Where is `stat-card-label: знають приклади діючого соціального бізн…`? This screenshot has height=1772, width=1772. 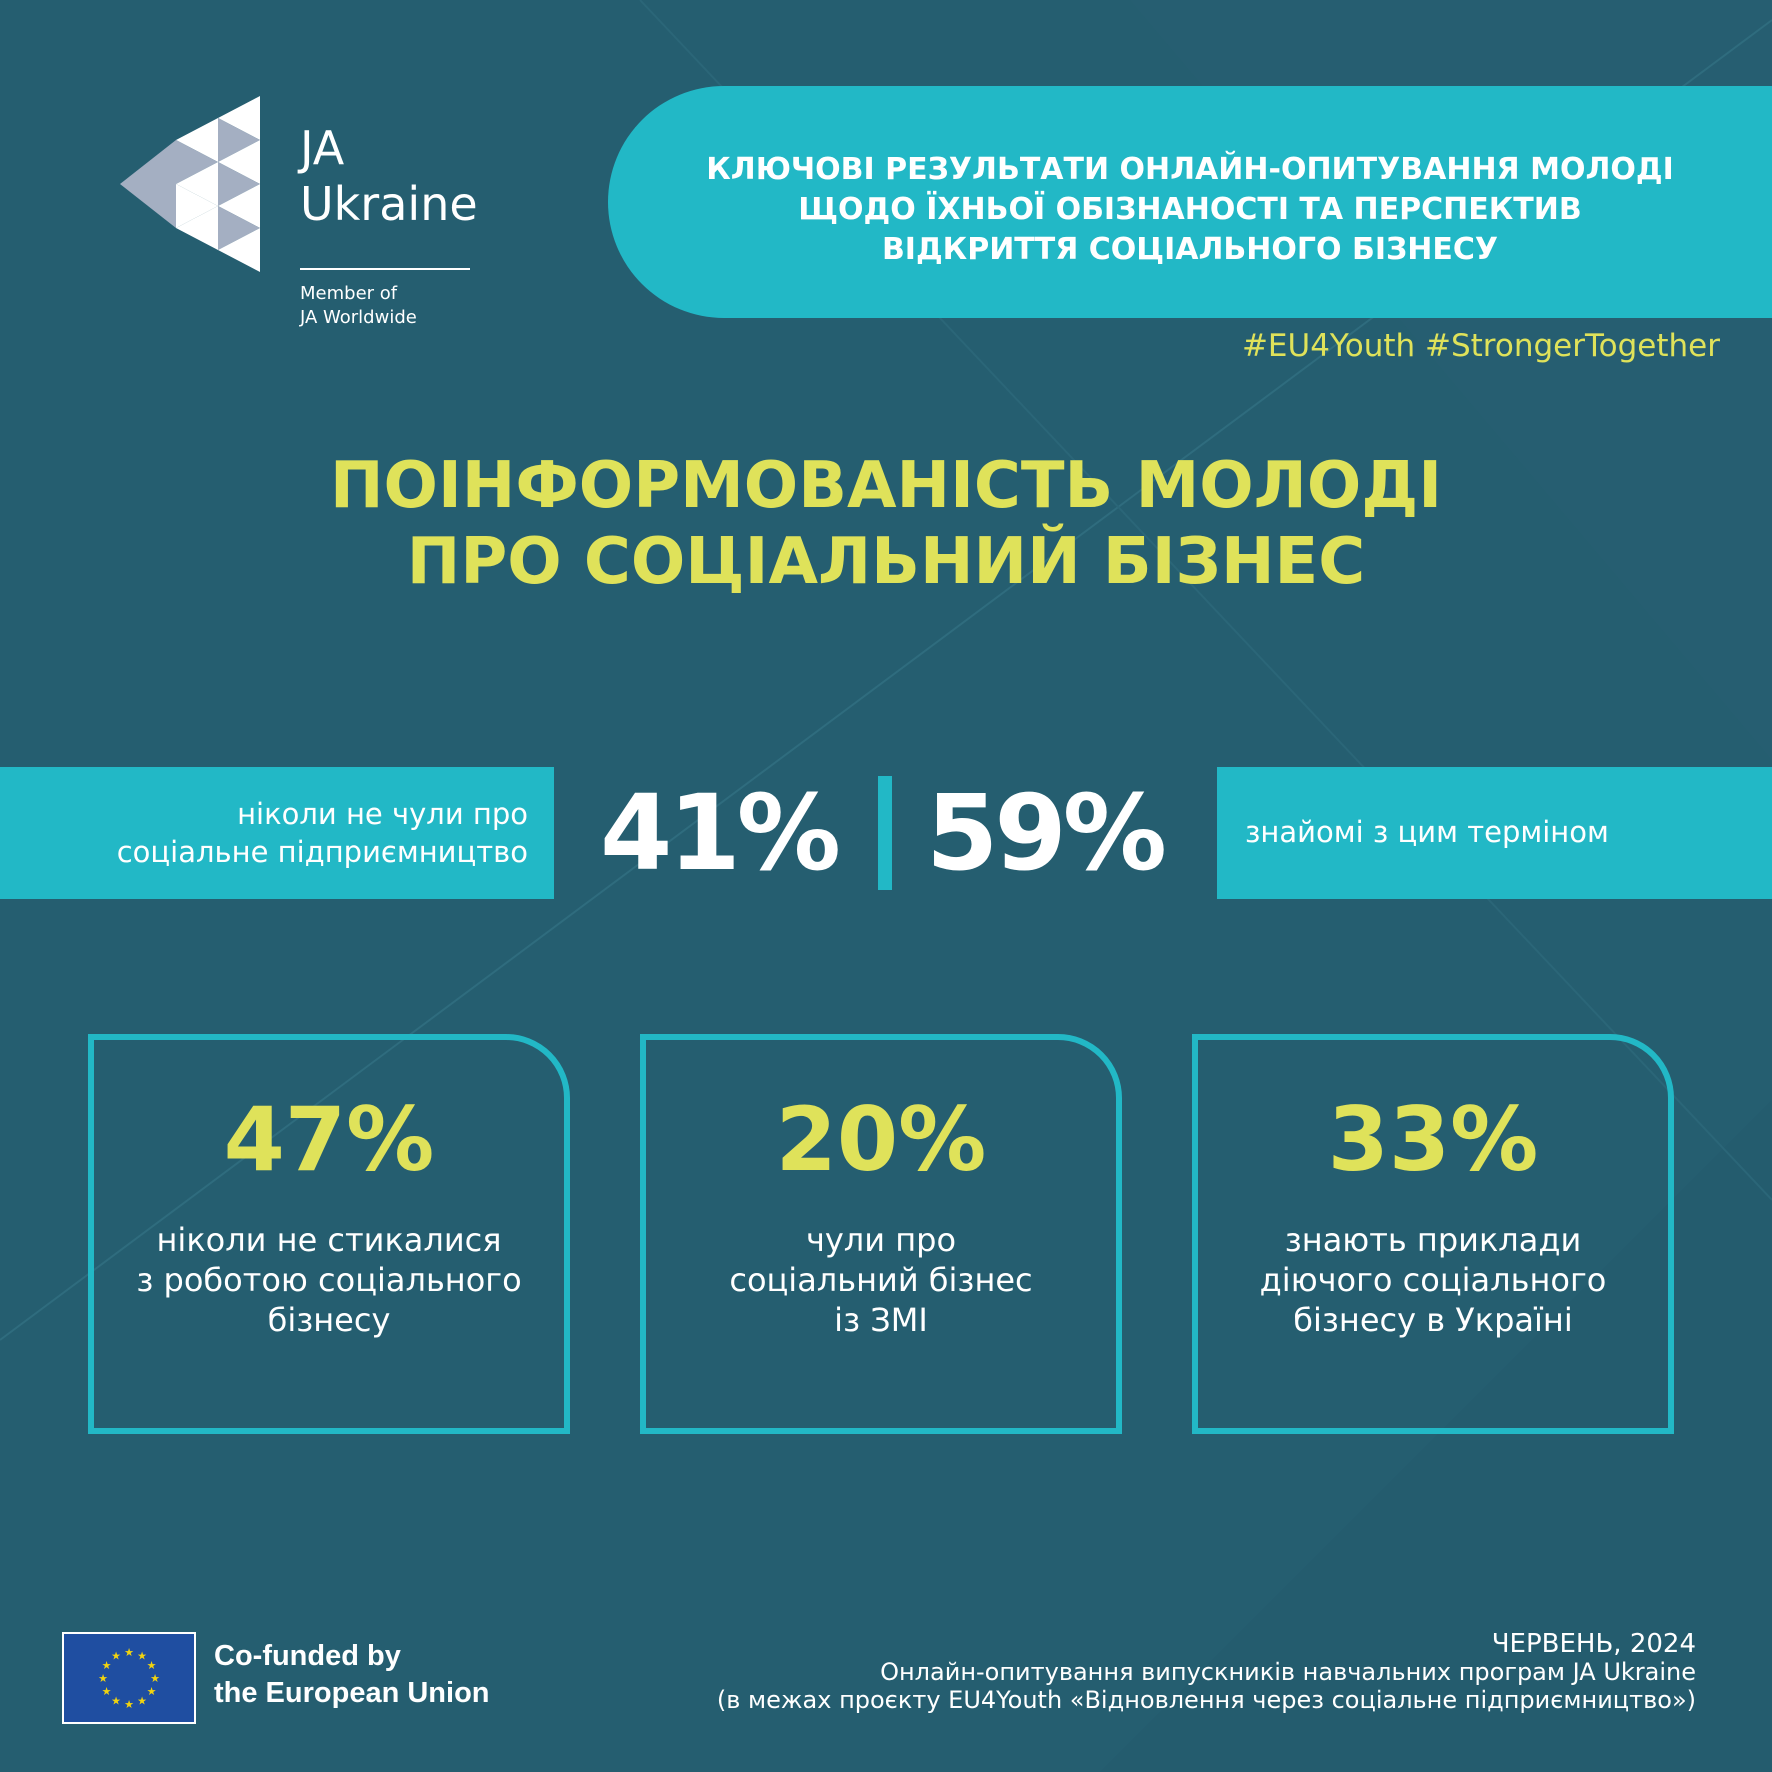 stat-card-label: знають приклади діючого соціального бізн… is located at coordinates (1433, 1280).